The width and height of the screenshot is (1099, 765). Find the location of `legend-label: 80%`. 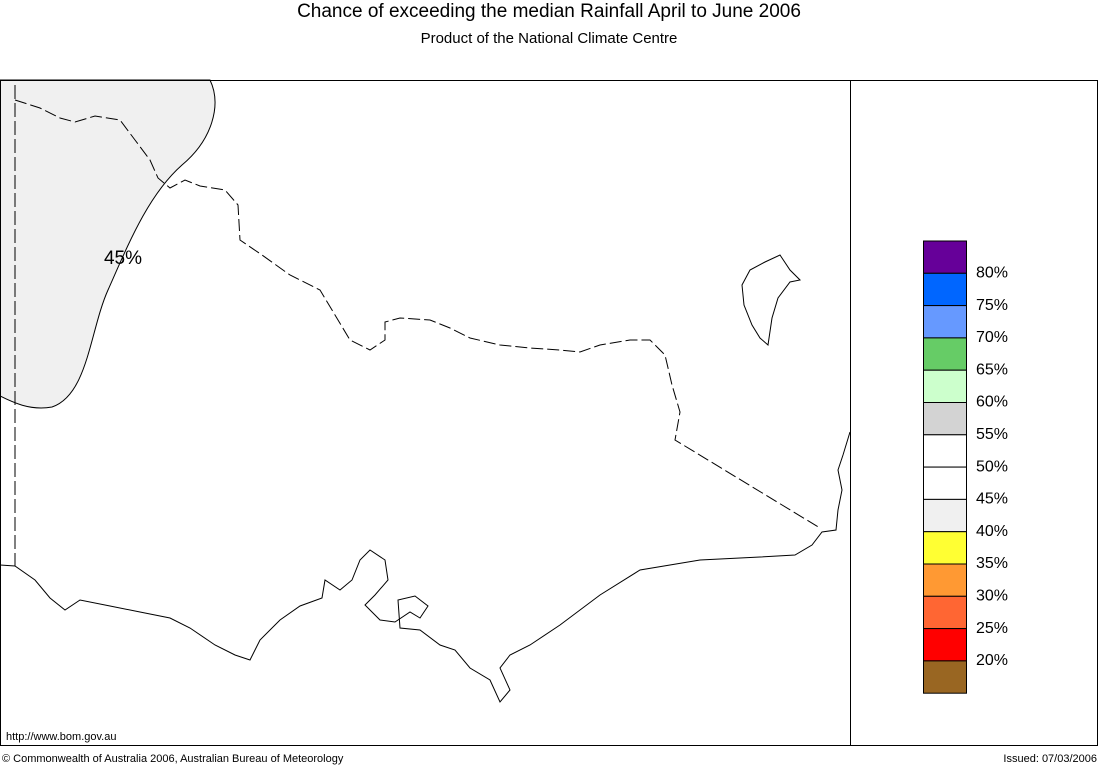

legend-label: 80% is located at coordinates (992, 273).